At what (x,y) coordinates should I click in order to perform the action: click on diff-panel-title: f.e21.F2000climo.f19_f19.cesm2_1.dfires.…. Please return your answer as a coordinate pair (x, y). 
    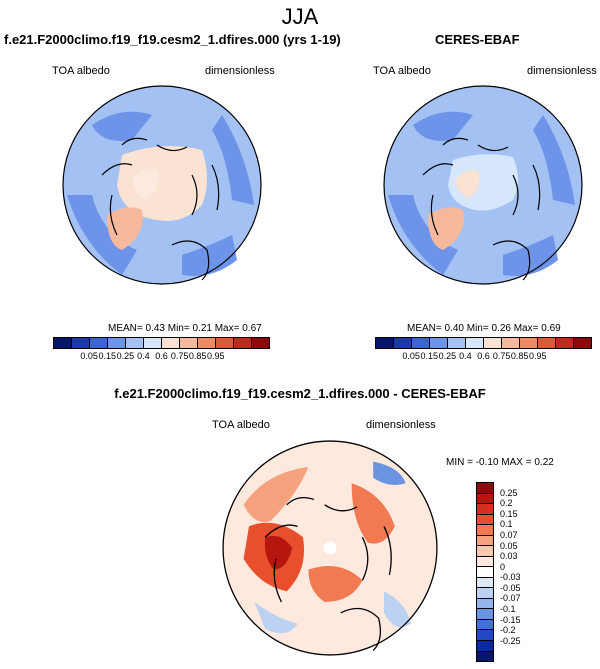
    Looking at the image, I should click on (300, 393).